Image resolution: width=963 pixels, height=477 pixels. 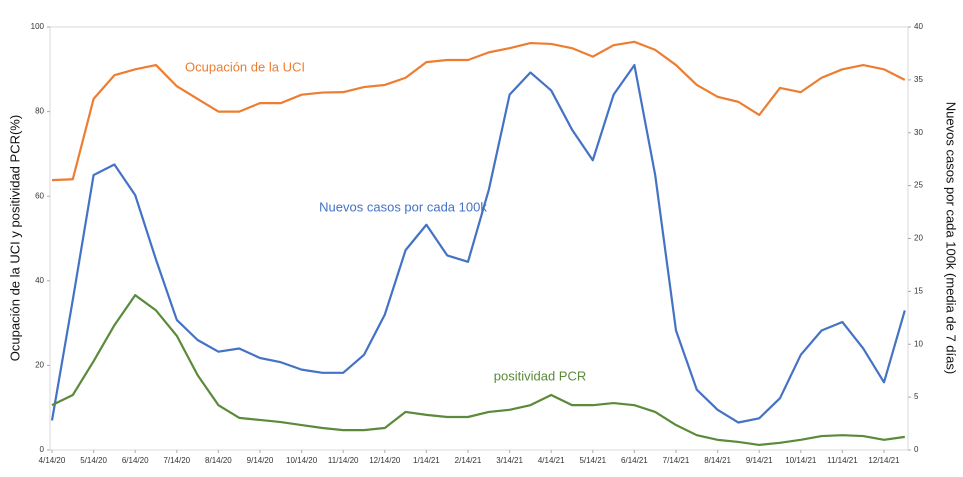 What do you see at coordinates (468, 460) in the screenshot?
I see `x-tick-label: 2/14/21` at bounding box center [468, 460].